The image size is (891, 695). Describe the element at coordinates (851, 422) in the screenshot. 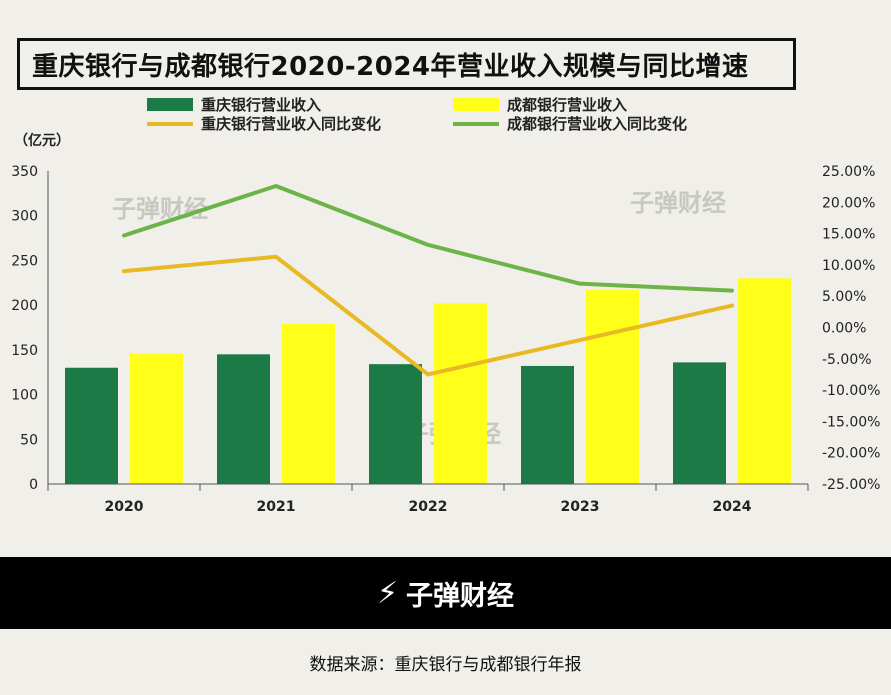

I see `y-right-tick-label: -15.00%` at that location.